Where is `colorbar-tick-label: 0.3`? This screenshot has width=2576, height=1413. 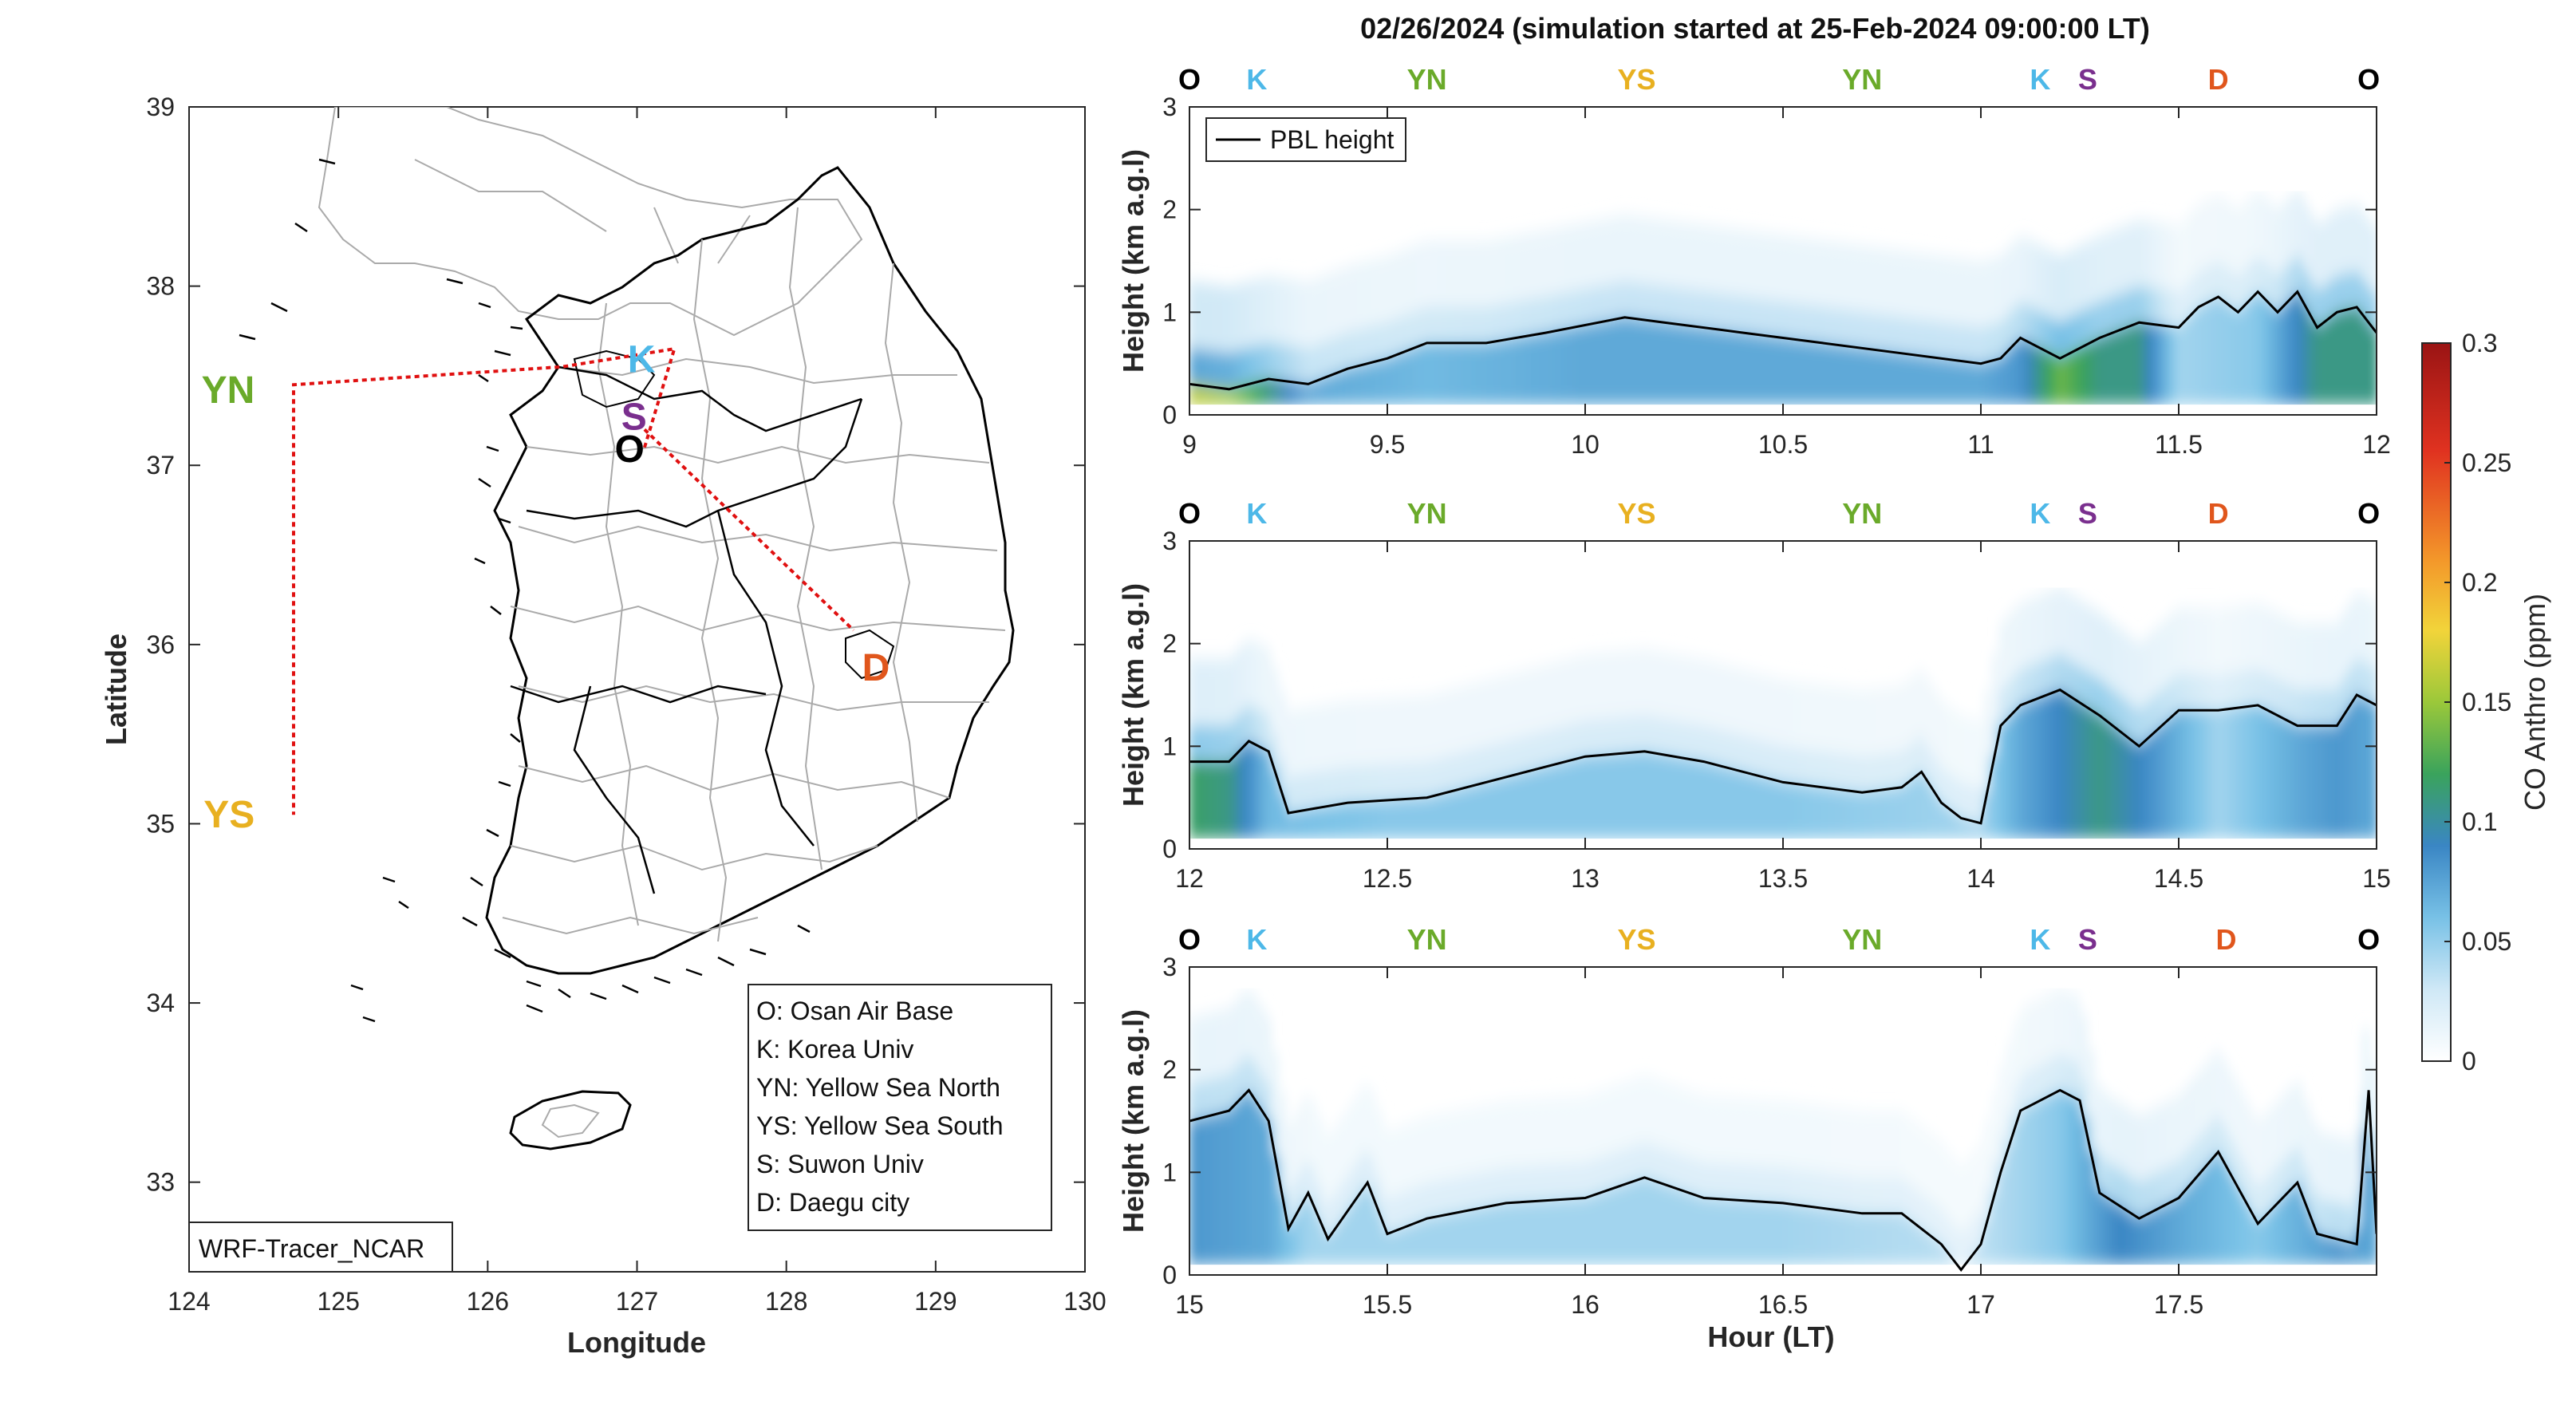
colorbar-tick-label: 0.3 is located at coordinates (2479, 343).